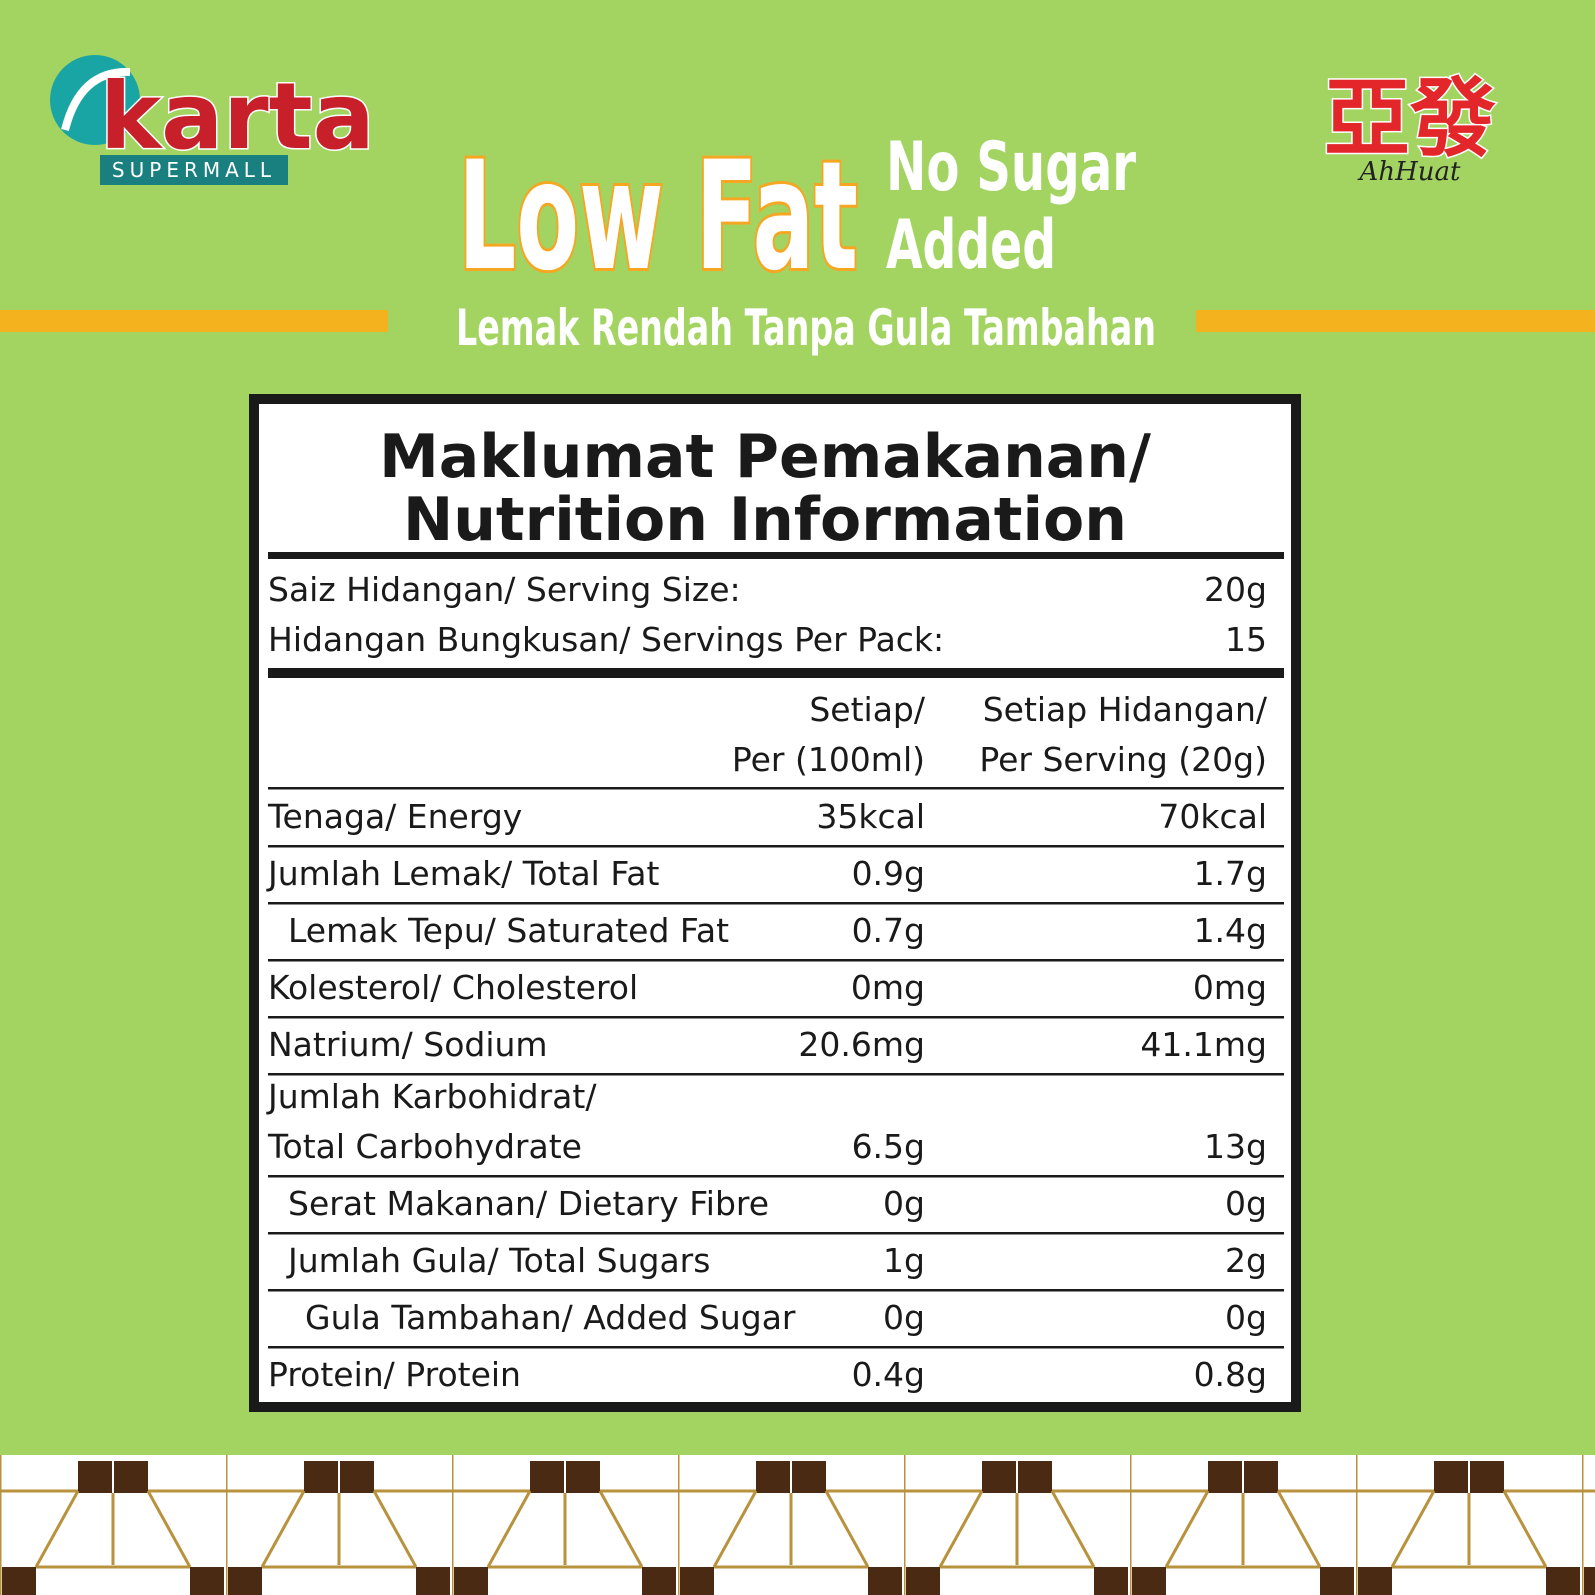  What do you see at coordinates (463, 873) in the screenshot?
I see `row-label: Jumlah Lemak/ Total Fat` at bounding box center [463, 873].